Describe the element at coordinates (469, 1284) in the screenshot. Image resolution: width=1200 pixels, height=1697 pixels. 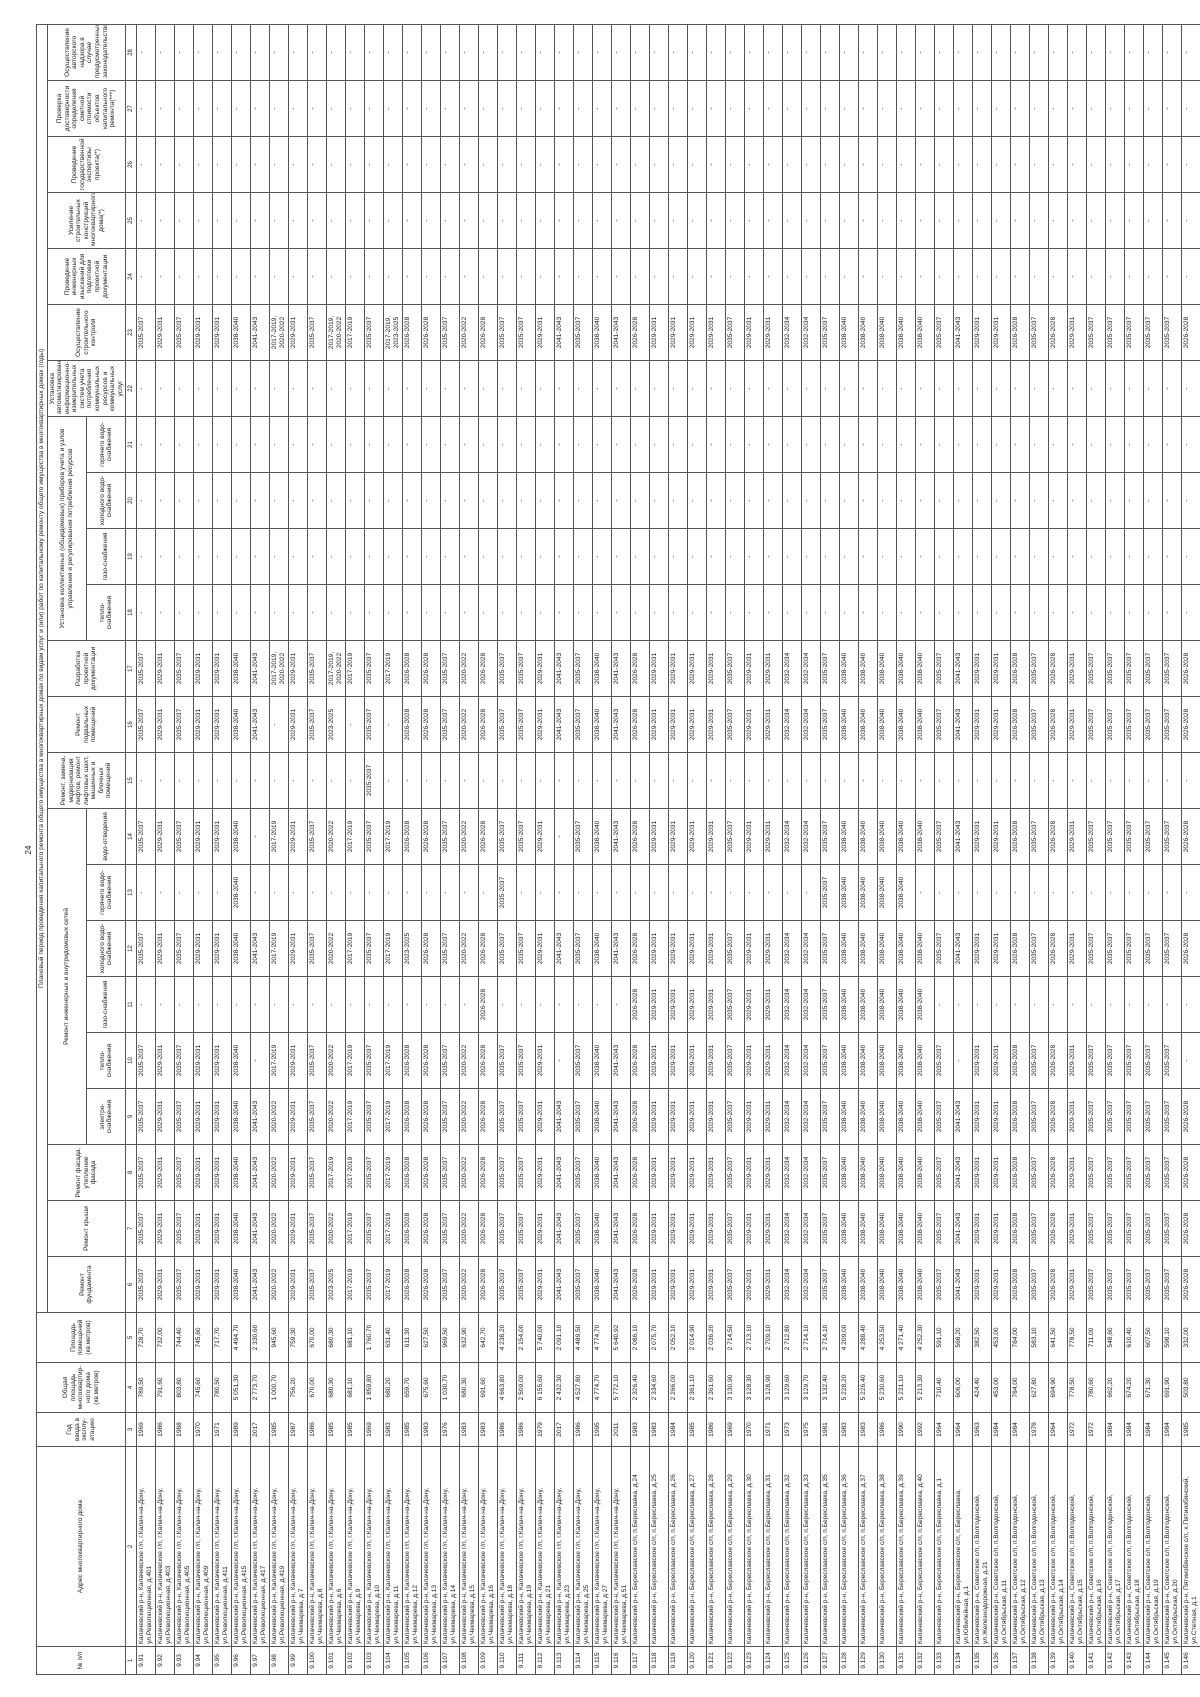
I see `table-cell: 2020-2022` at that location.